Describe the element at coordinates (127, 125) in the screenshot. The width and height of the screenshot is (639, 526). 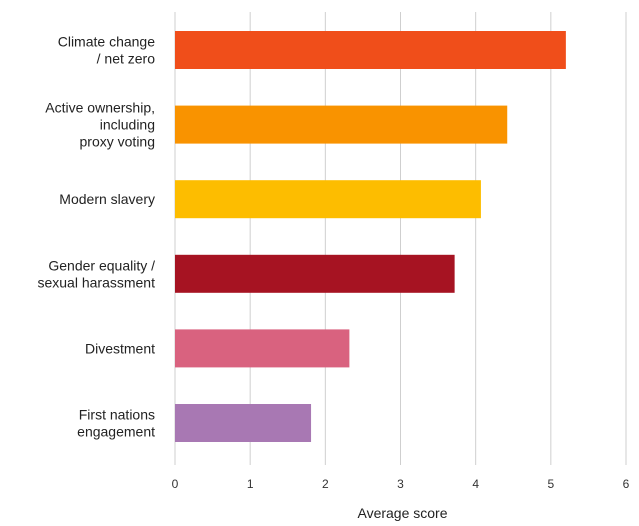
I see `category-label-line: including` at that location.